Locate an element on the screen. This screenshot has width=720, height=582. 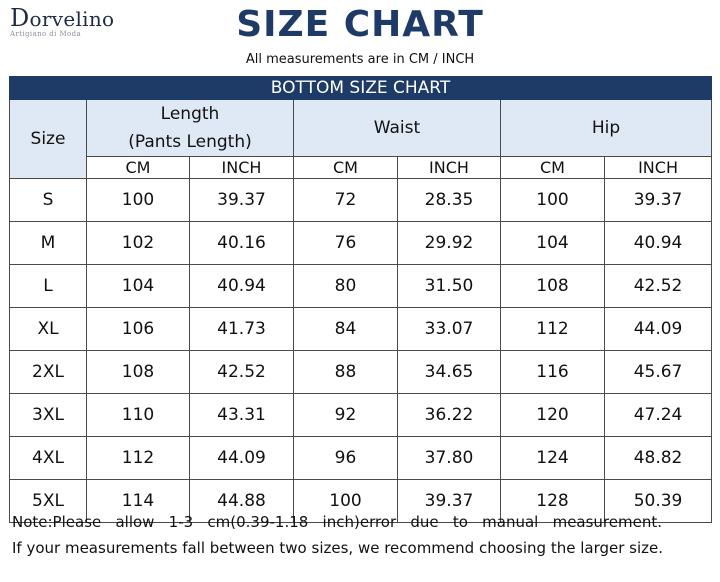
hip-cm-cell: 128 is located at coordinates (552, 501).